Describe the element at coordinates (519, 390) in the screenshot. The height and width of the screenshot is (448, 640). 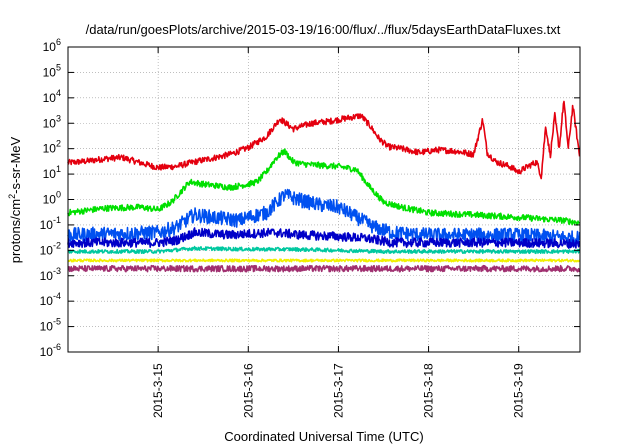
I see `x-tick-label: 2015-3-19` at that location.